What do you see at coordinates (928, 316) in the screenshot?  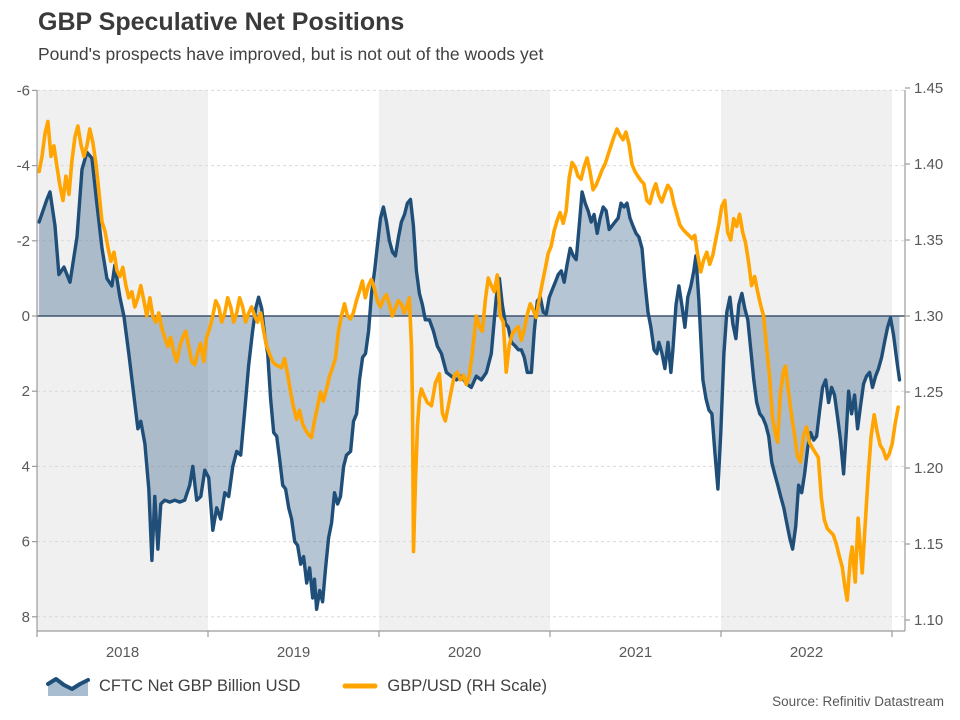 I see `right-axis-tick-label: 1.30` at bounding box center [928, 316].